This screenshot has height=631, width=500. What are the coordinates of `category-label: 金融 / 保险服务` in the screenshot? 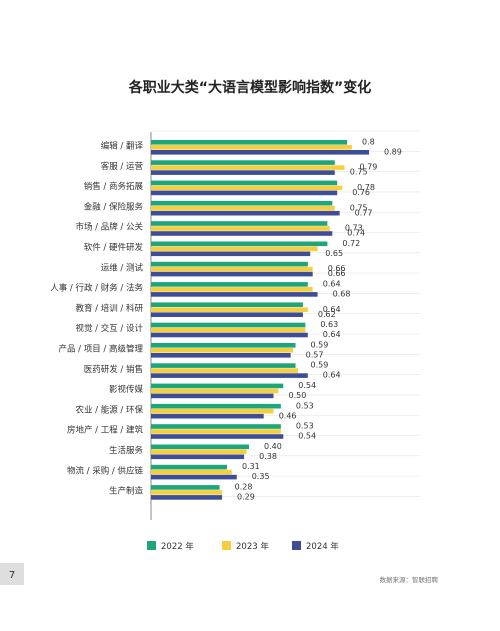 It's located at (114, 206).